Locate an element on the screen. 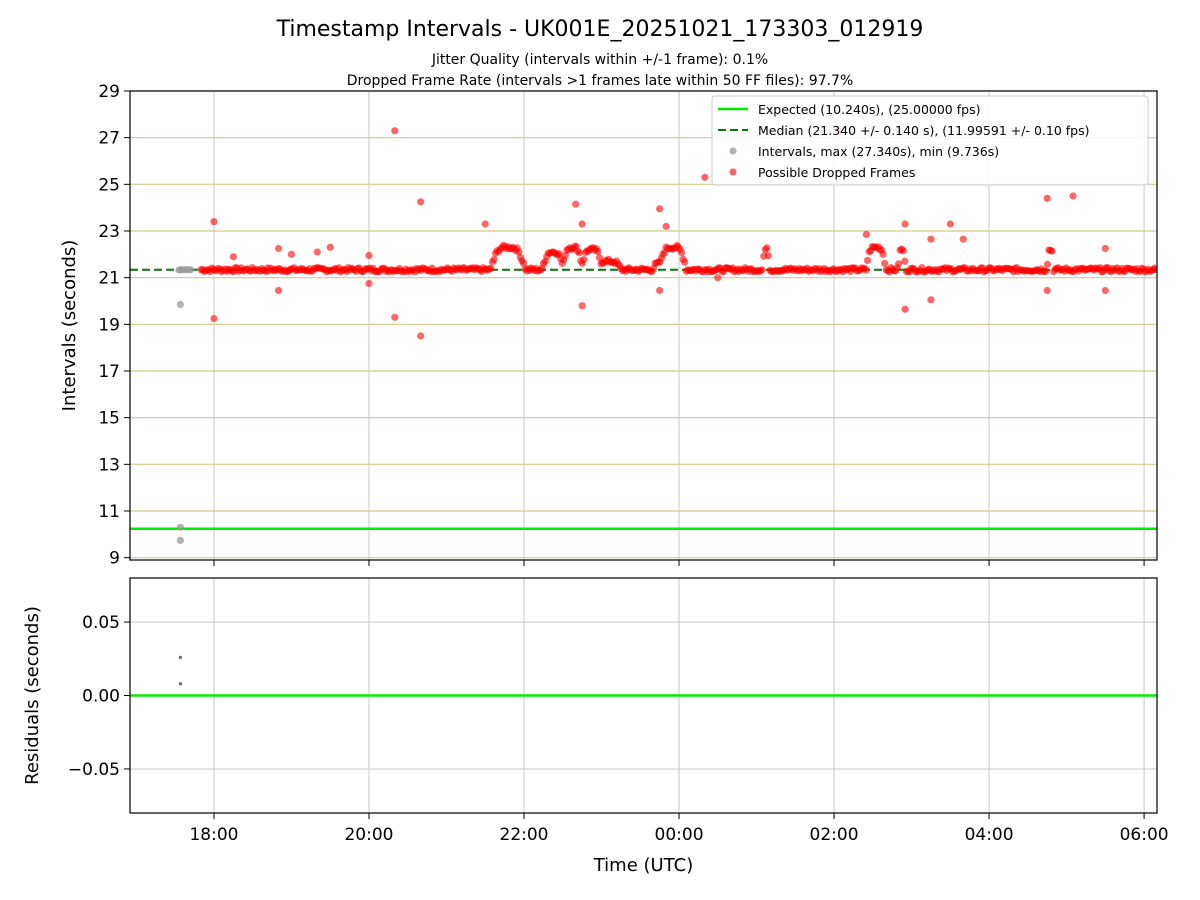  x-axis-label: Time (UTC) is located at coordinates (643, 865).